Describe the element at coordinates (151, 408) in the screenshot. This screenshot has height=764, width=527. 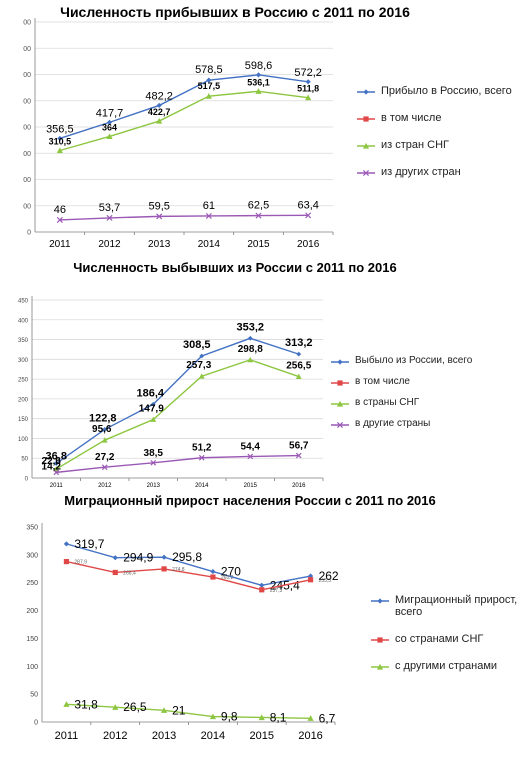
I see `data-label: 147,9` at that location.